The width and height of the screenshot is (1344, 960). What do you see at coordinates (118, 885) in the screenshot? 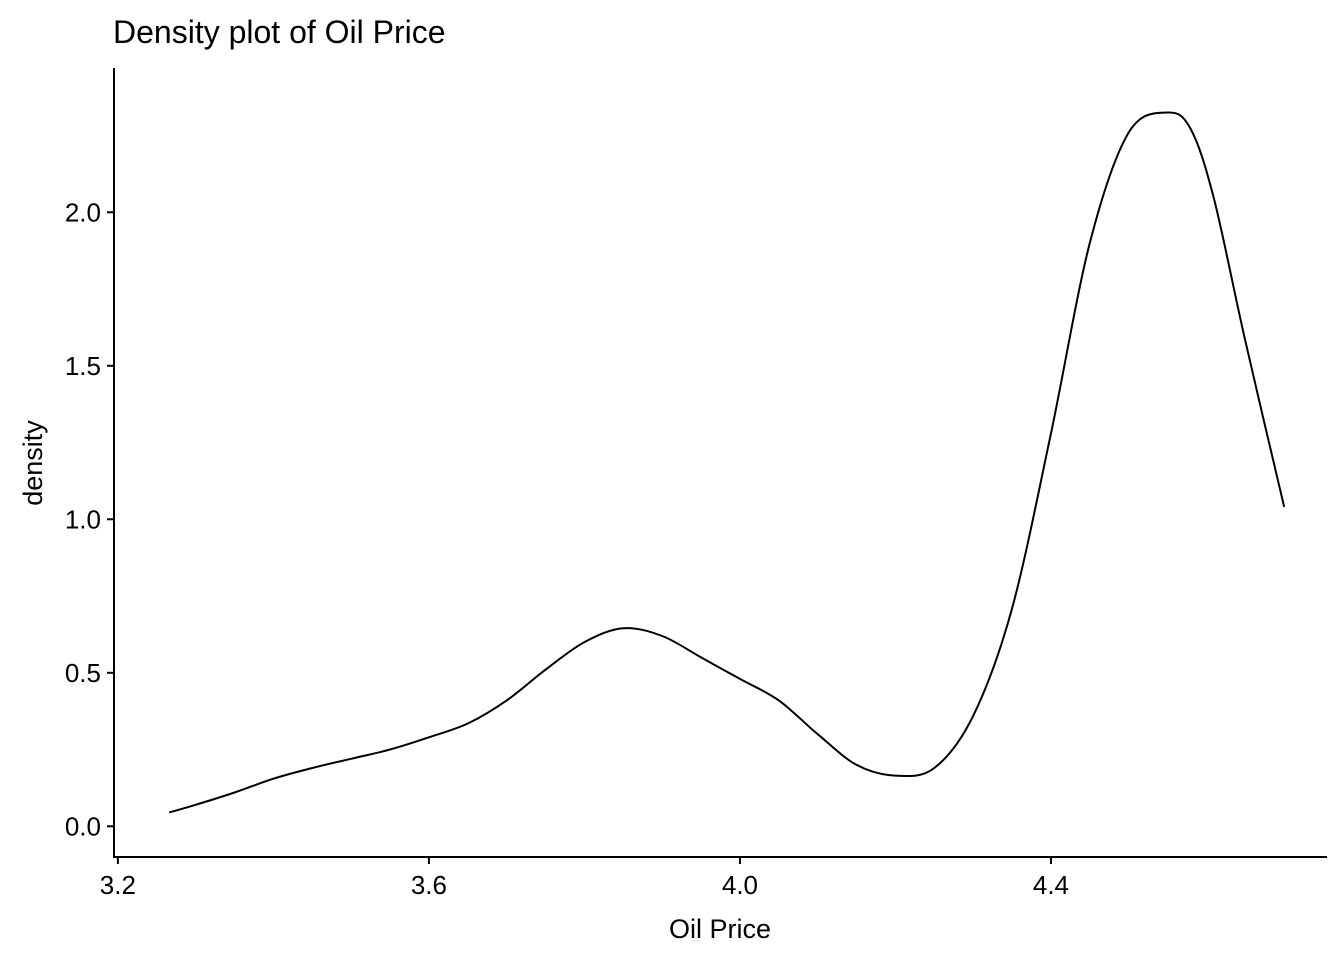
I see `x-tick-label: 3.2` at bounding box center [118, 885].